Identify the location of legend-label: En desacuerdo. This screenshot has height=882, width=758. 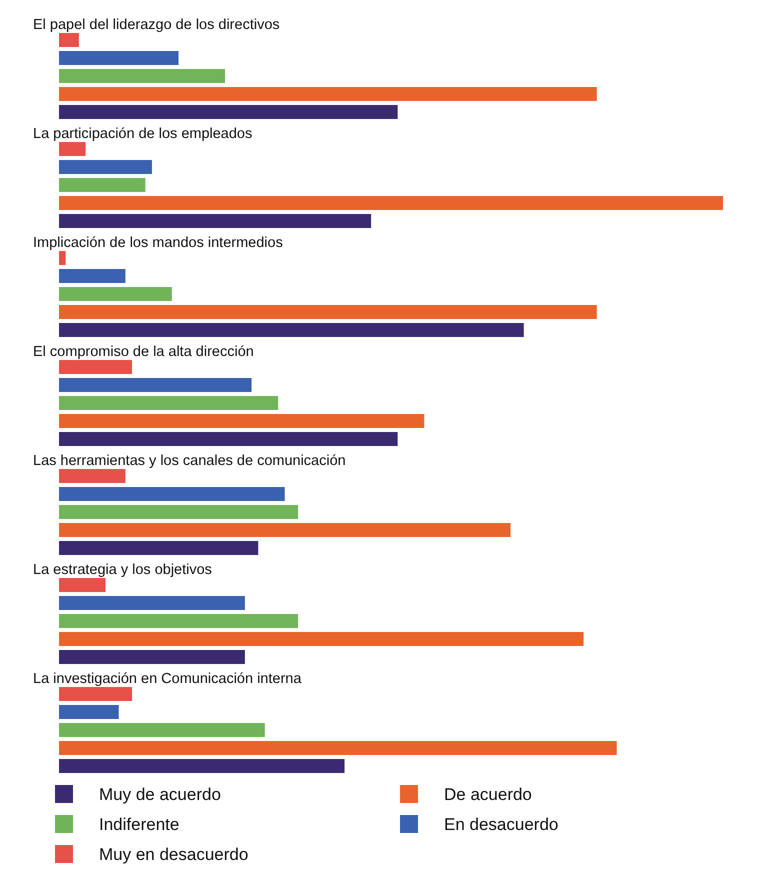
(501, 824).